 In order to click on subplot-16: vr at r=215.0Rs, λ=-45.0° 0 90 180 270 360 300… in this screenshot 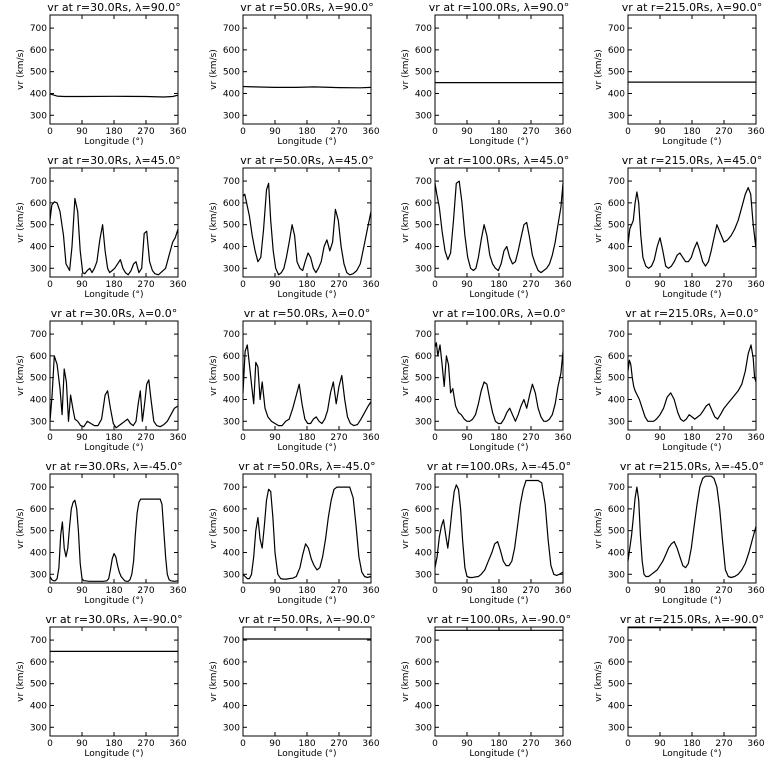, I will do `click(679, 533)`.